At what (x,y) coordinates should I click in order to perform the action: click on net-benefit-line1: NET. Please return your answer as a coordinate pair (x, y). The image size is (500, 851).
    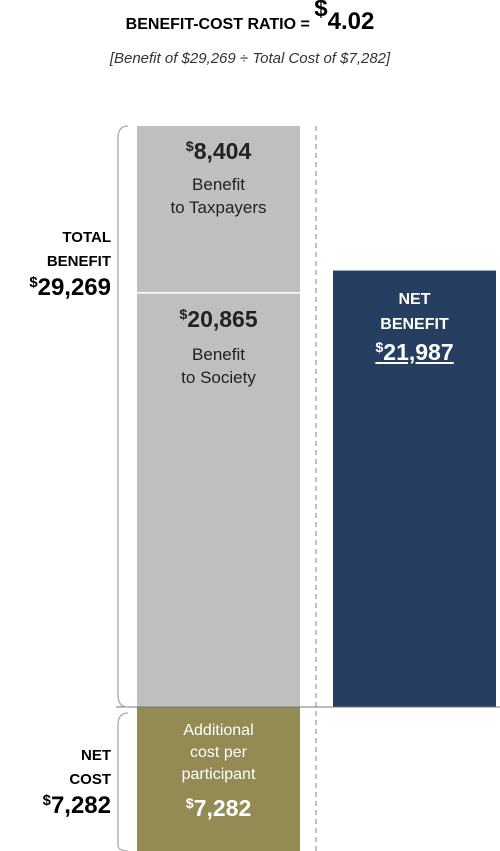
    Looking at the image, I should click on (414, 299).